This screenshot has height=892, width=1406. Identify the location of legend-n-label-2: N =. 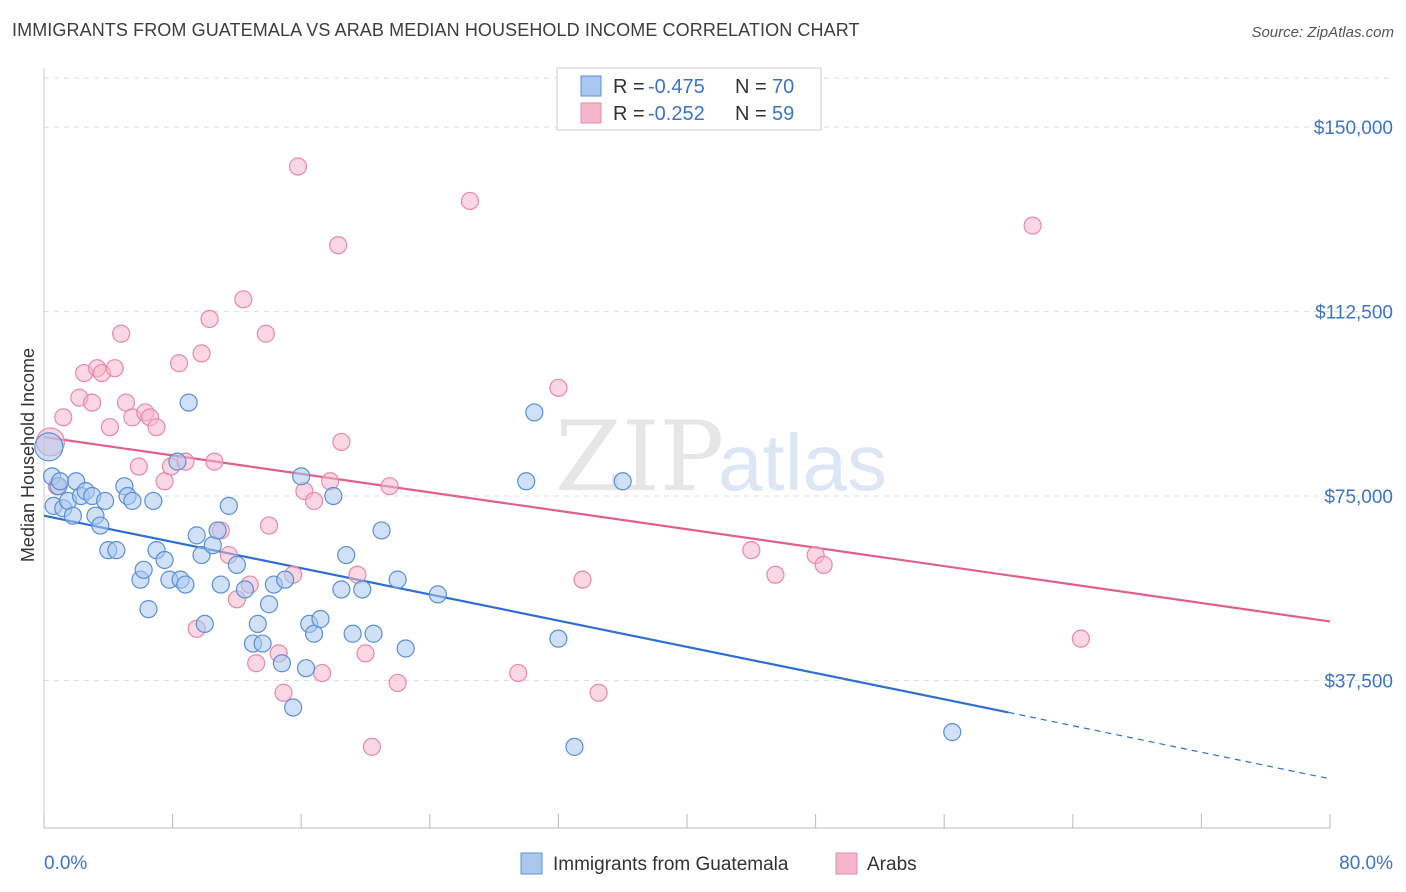
(751, 114).